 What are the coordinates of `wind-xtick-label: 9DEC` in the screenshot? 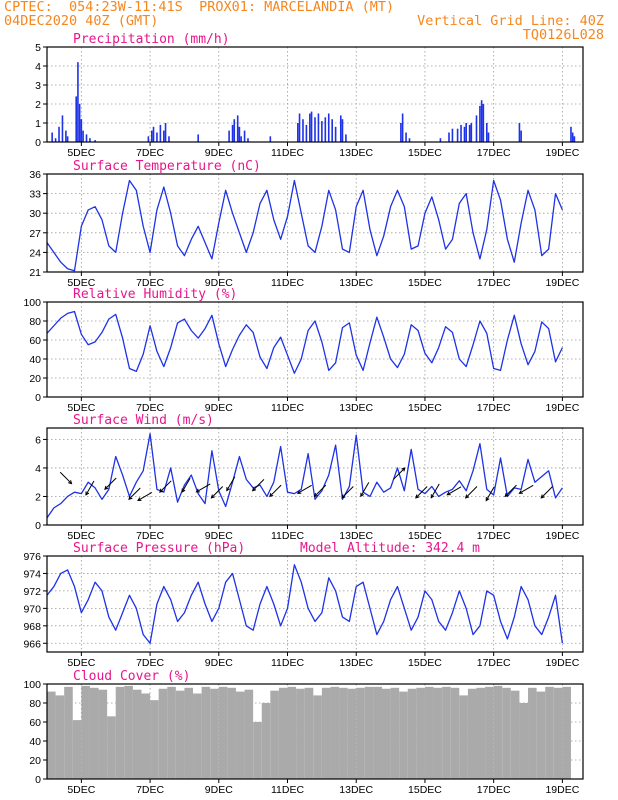 It's located at (219, 536).